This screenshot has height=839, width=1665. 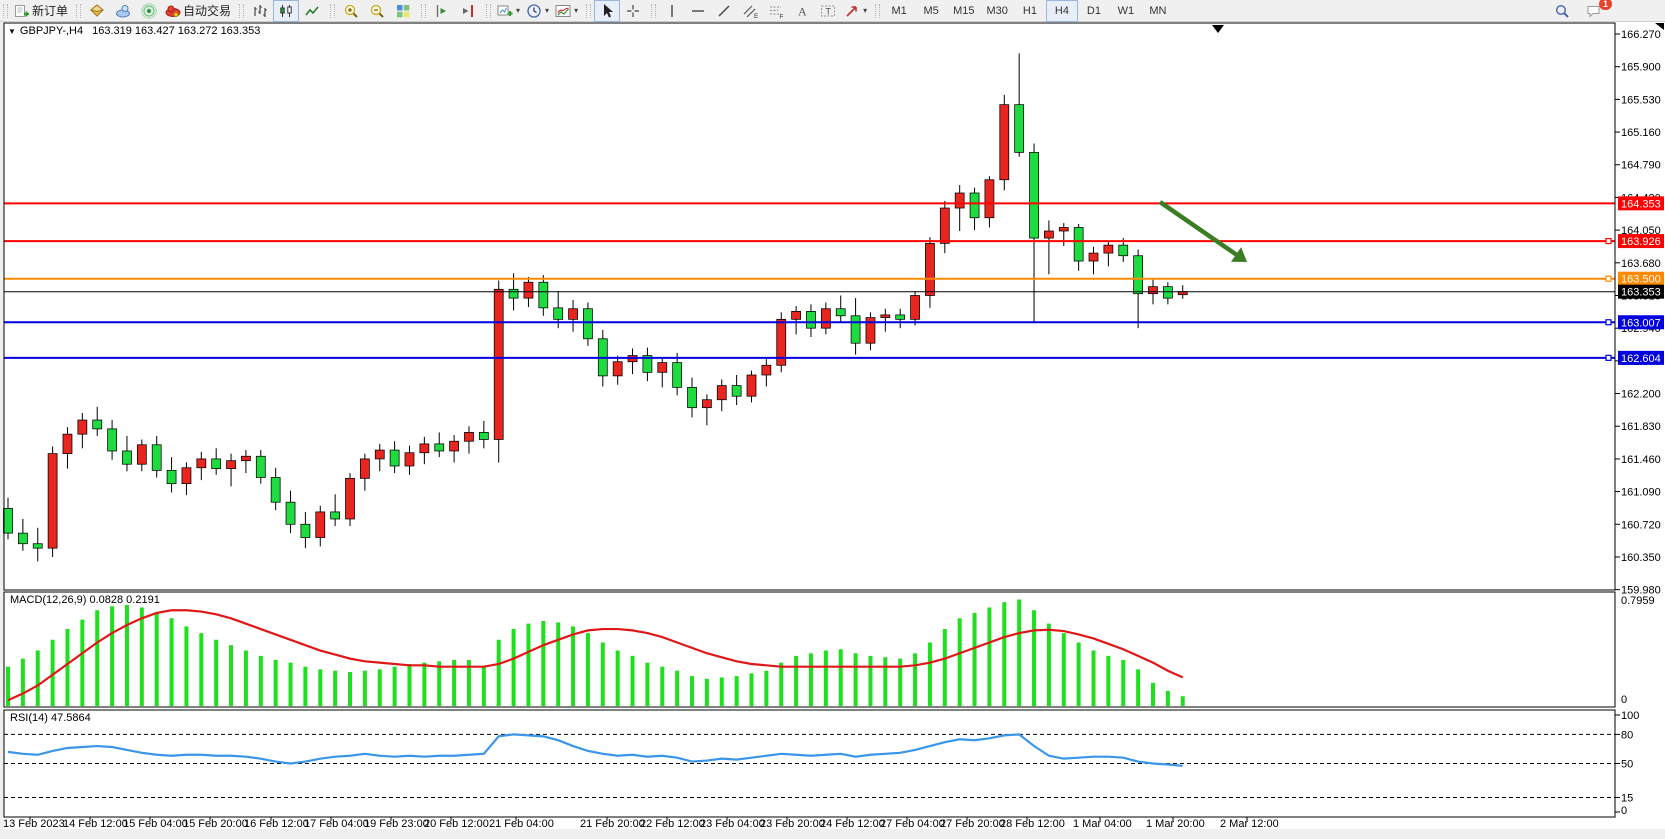 I want to click on vertical-line-button, so click(x=672, y=11).